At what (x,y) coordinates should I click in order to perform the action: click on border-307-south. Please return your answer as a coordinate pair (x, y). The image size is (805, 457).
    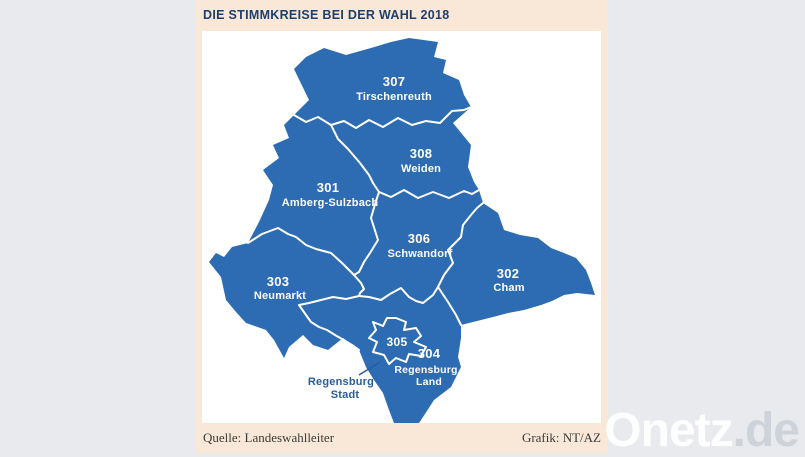
    Looking at the image, I should click on (382, 117).